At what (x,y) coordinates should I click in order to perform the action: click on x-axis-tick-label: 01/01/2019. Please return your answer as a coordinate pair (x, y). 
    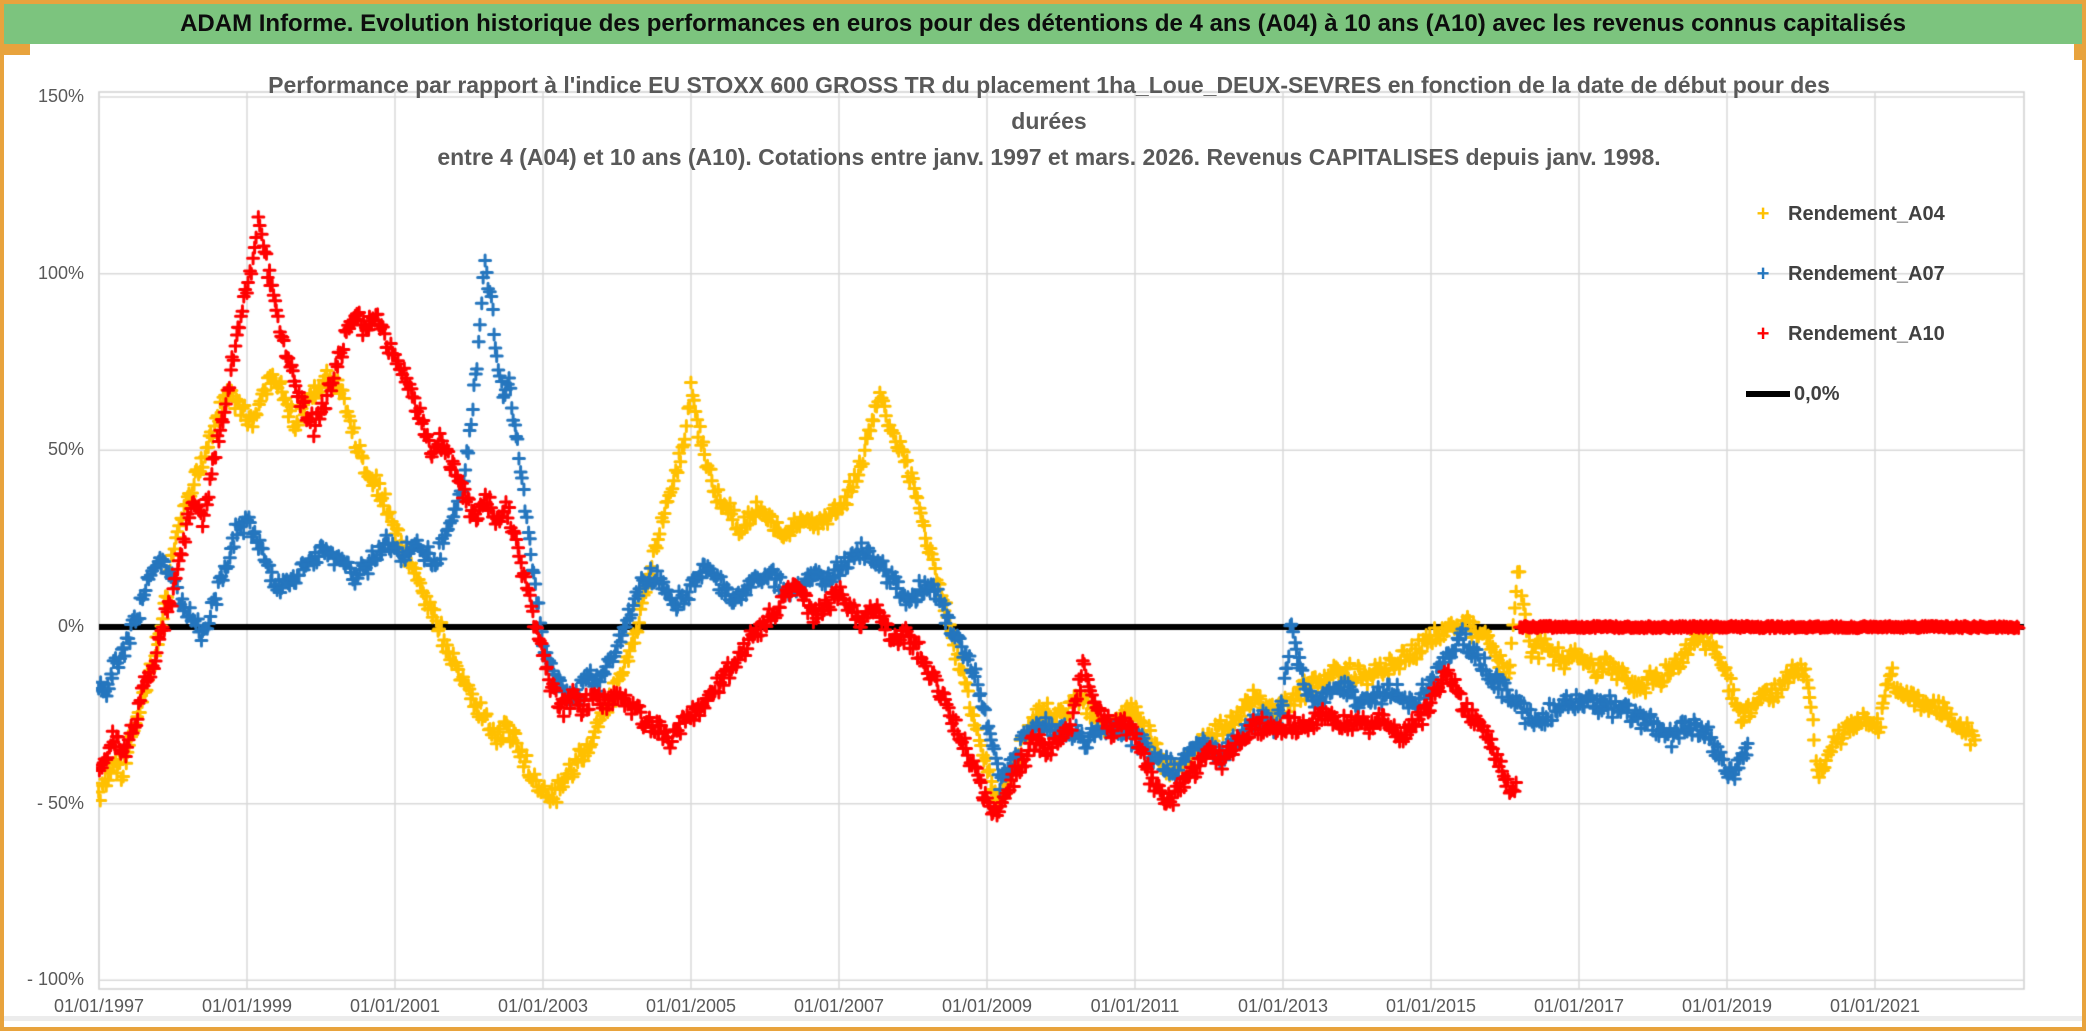
    Looking at the image, I should click on (1727, 1006).